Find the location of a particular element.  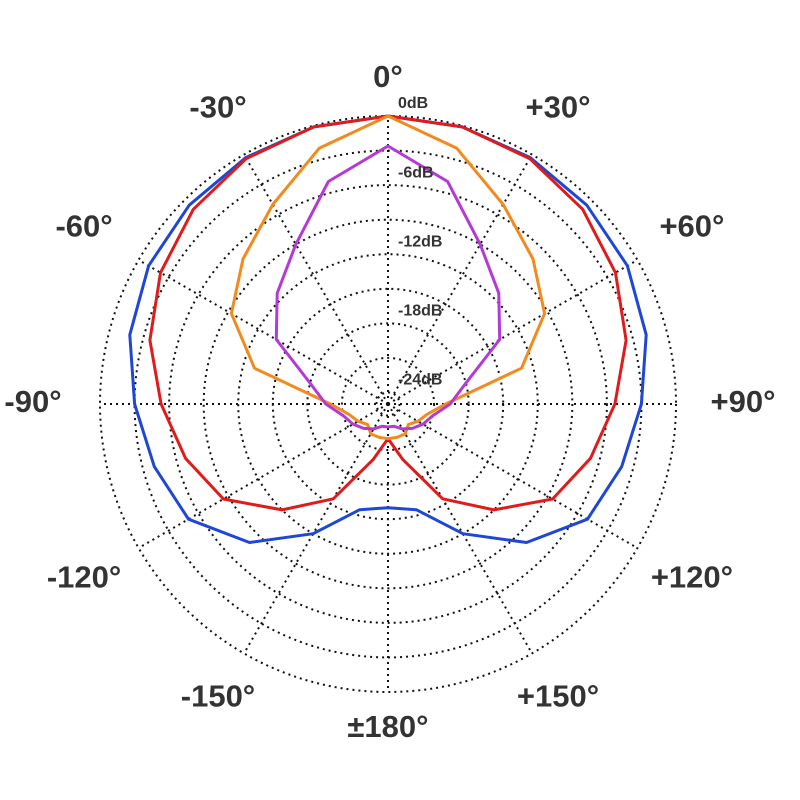

r-tick-label: -18dB is located at coordinates (420, 311).